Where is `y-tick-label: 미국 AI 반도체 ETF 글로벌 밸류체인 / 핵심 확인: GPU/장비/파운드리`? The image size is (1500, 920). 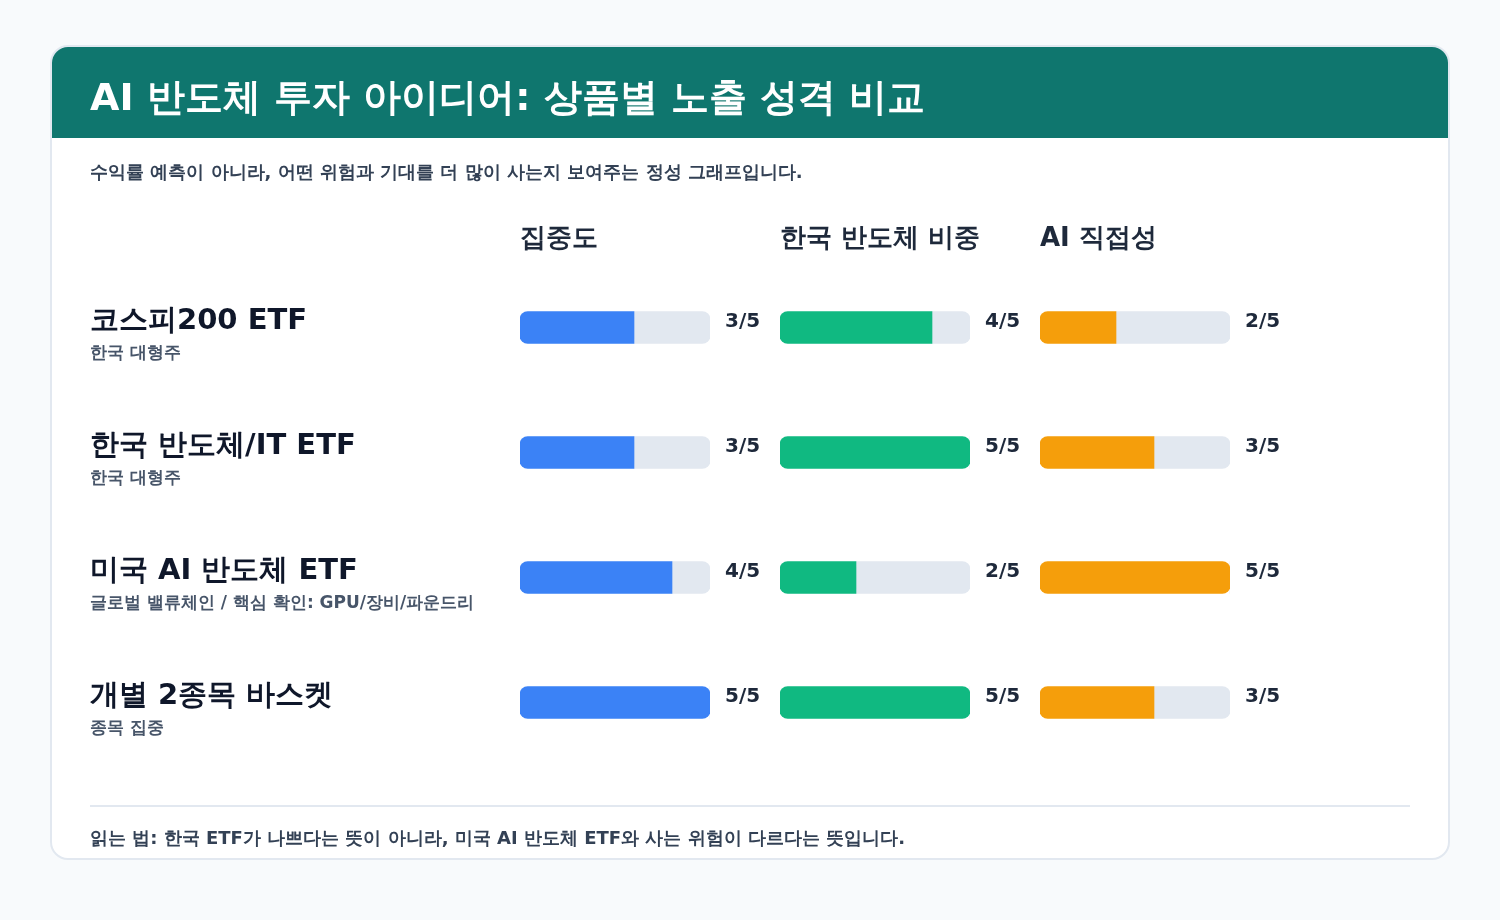
y-tick-label: 미국 AI 반도체 ETF 글로벌 밸류체인 / 핵심 확인: GPU/장비/파운드리 is located at coordinates (282, 582).